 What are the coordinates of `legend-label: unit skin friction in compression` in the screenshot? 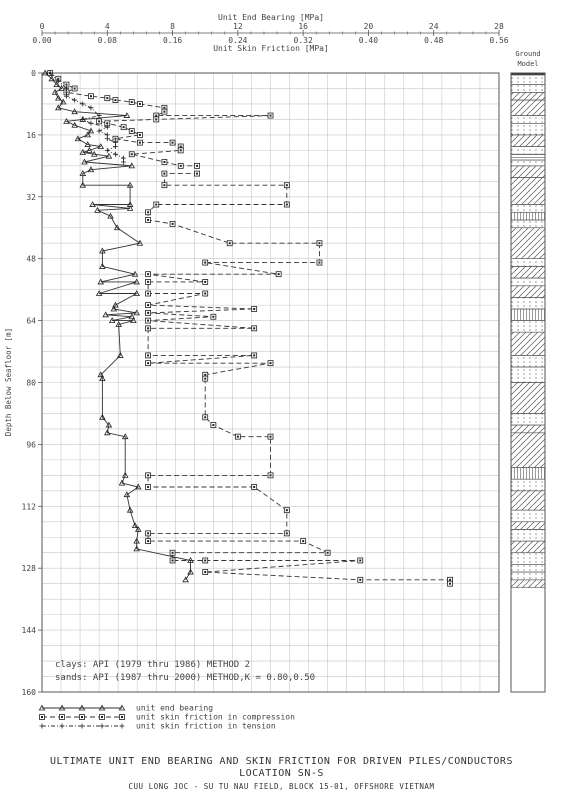 It's located at (215, 717).